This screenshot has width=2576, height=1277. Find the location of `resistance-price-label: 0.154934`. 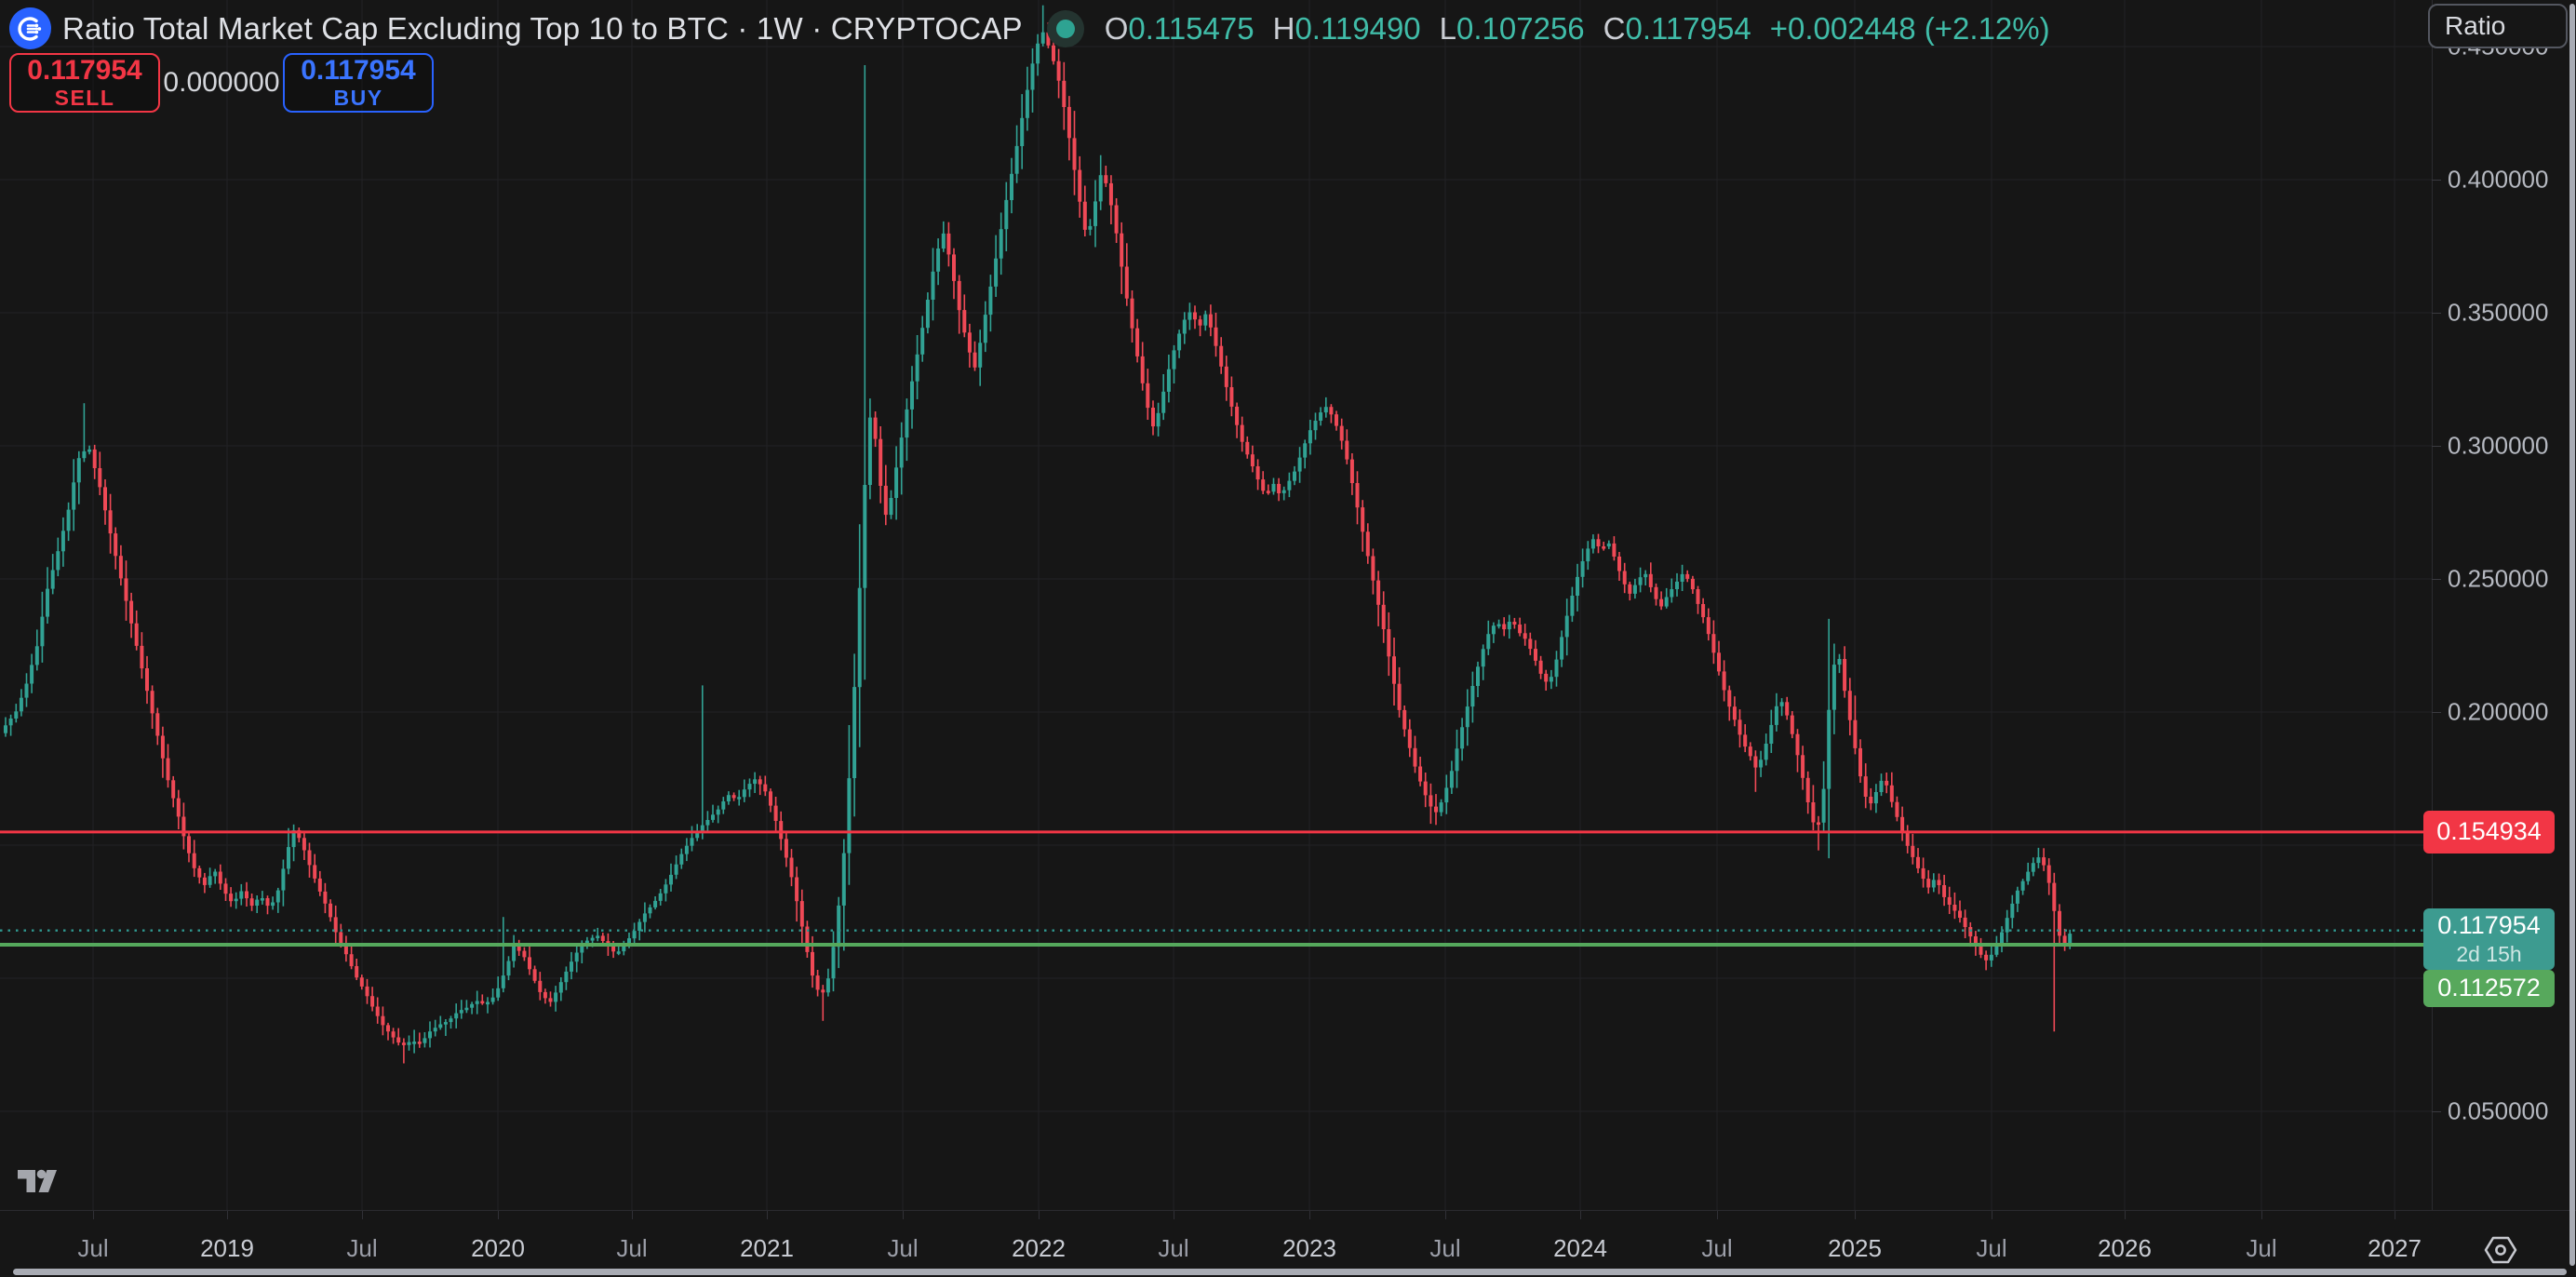

resistance-price-label: 0.154934 is located at coordinates (2489, 832).